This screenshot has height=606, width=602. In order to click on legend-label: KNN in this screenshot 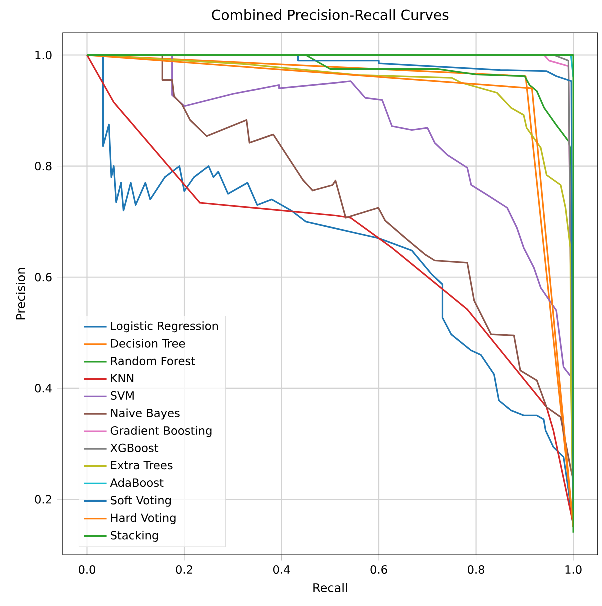, I will do `click(122, 378)`.